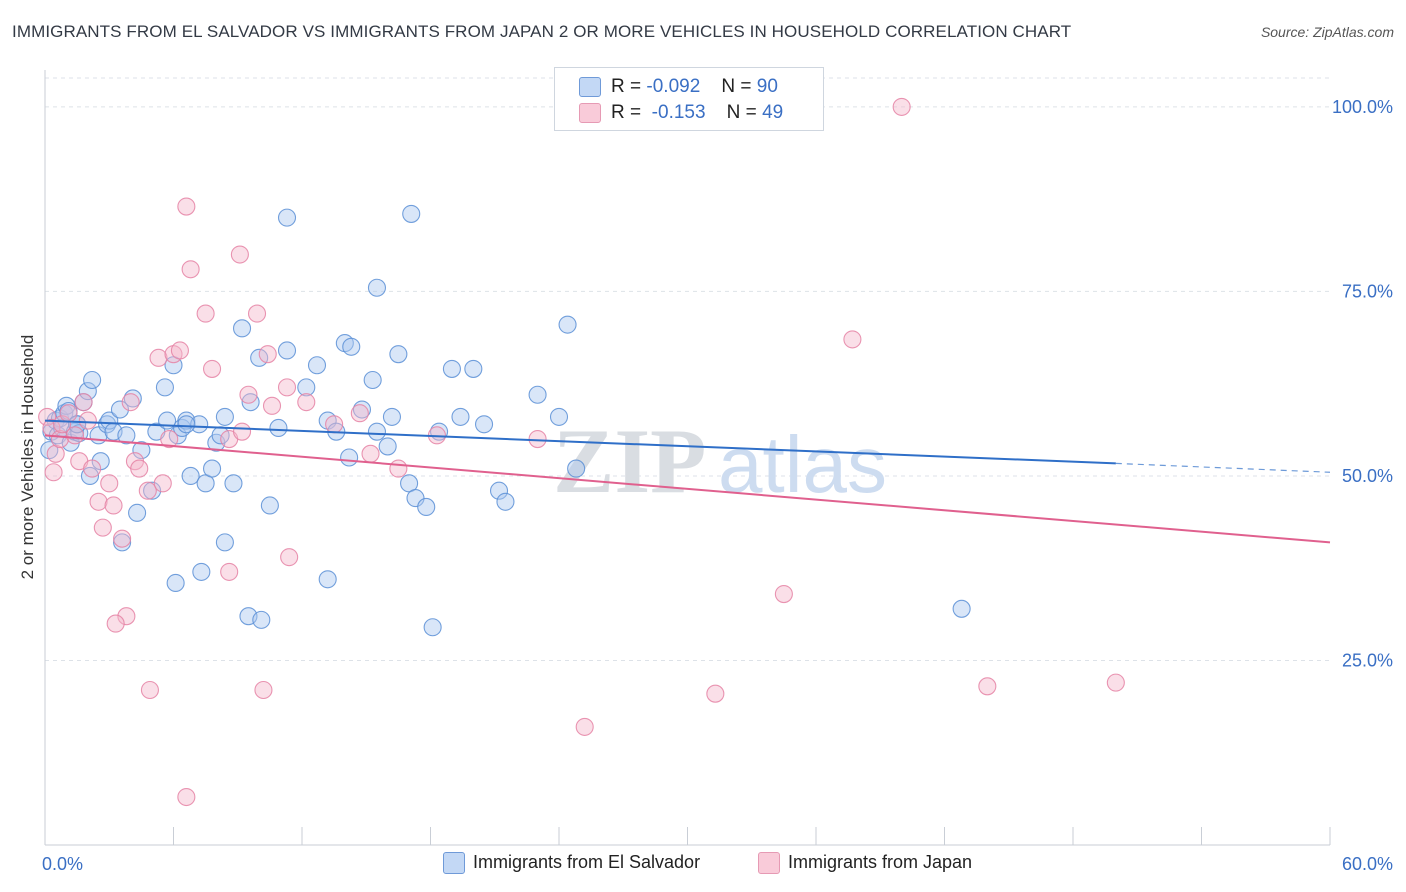 Image resolution: width=1406 pixels, height=892 pixels. I want to click on legend-r-value: -0.153, so click(678, 112).